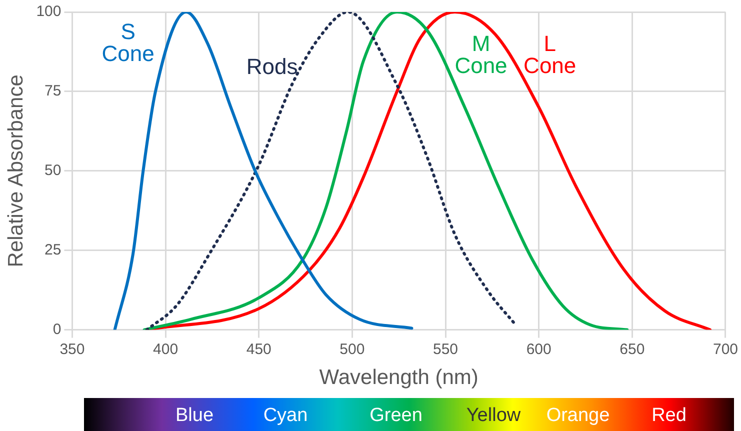  What do you see at coordinates (53, 171) in the screenshot?
I see `y-tick-label: 50` at bounding box center [53, 171].